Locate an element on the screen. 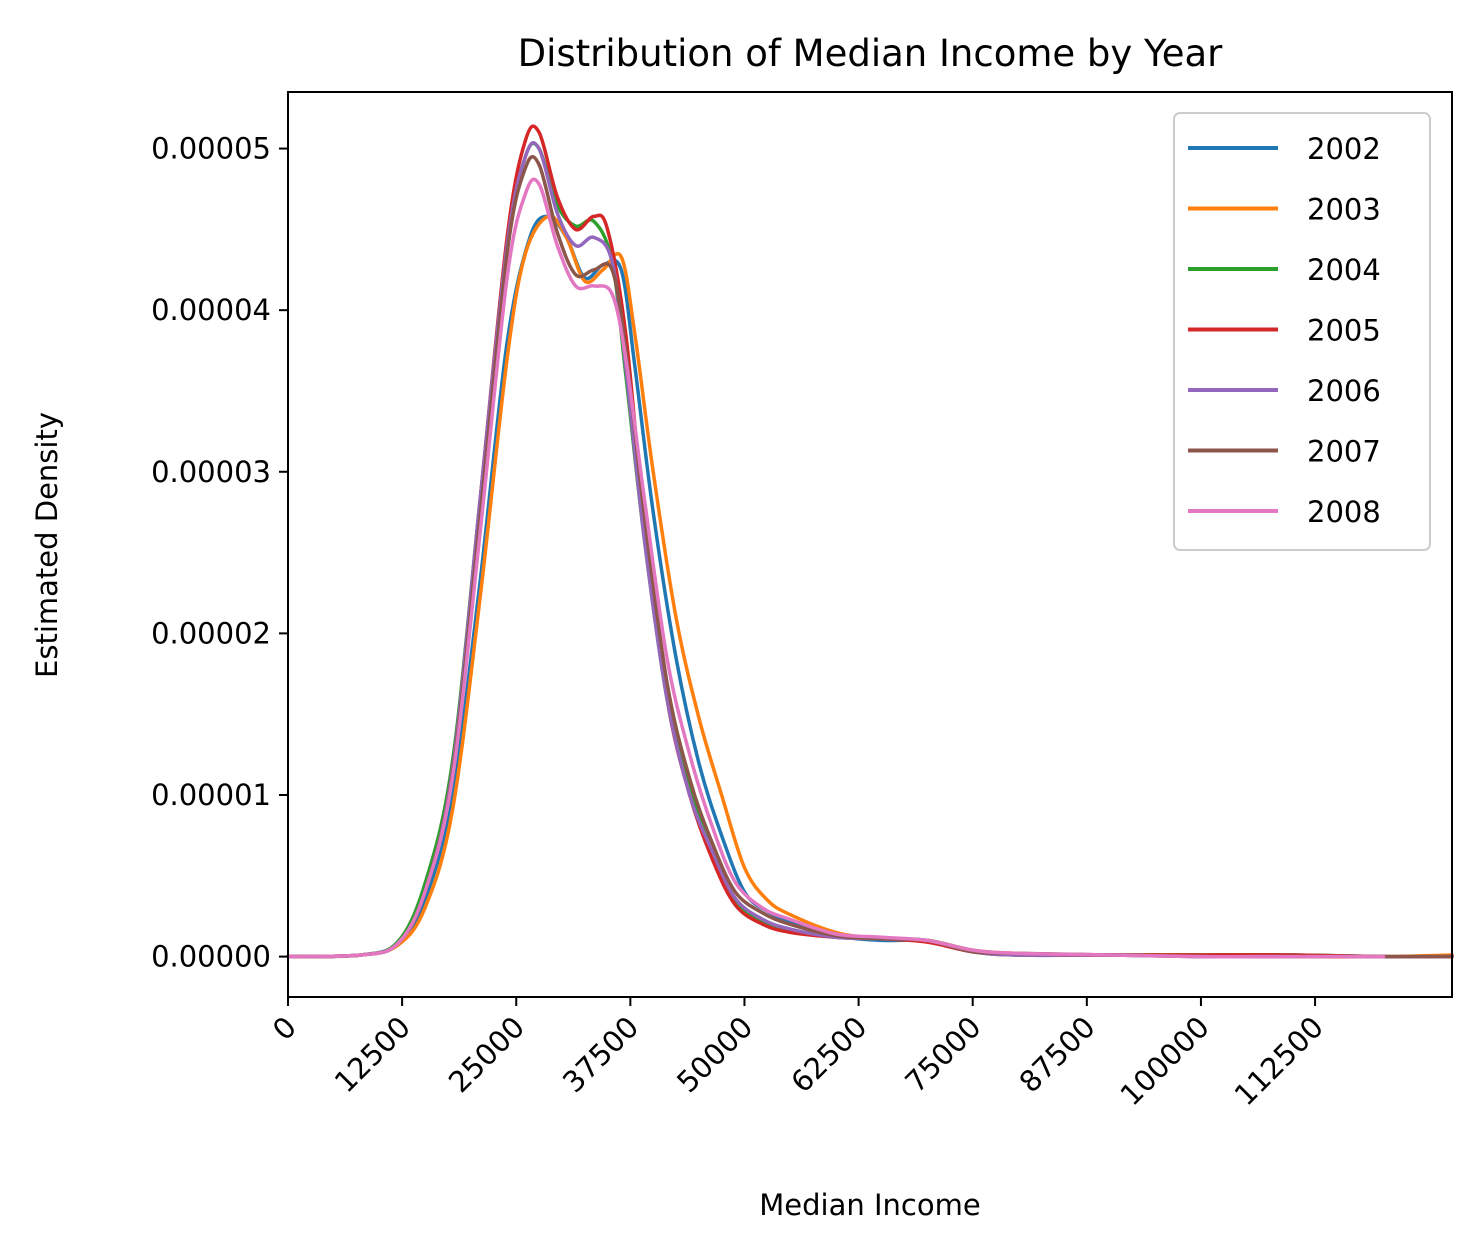  y-tick-label: 0.00004 is located at coordinates (211, 310).